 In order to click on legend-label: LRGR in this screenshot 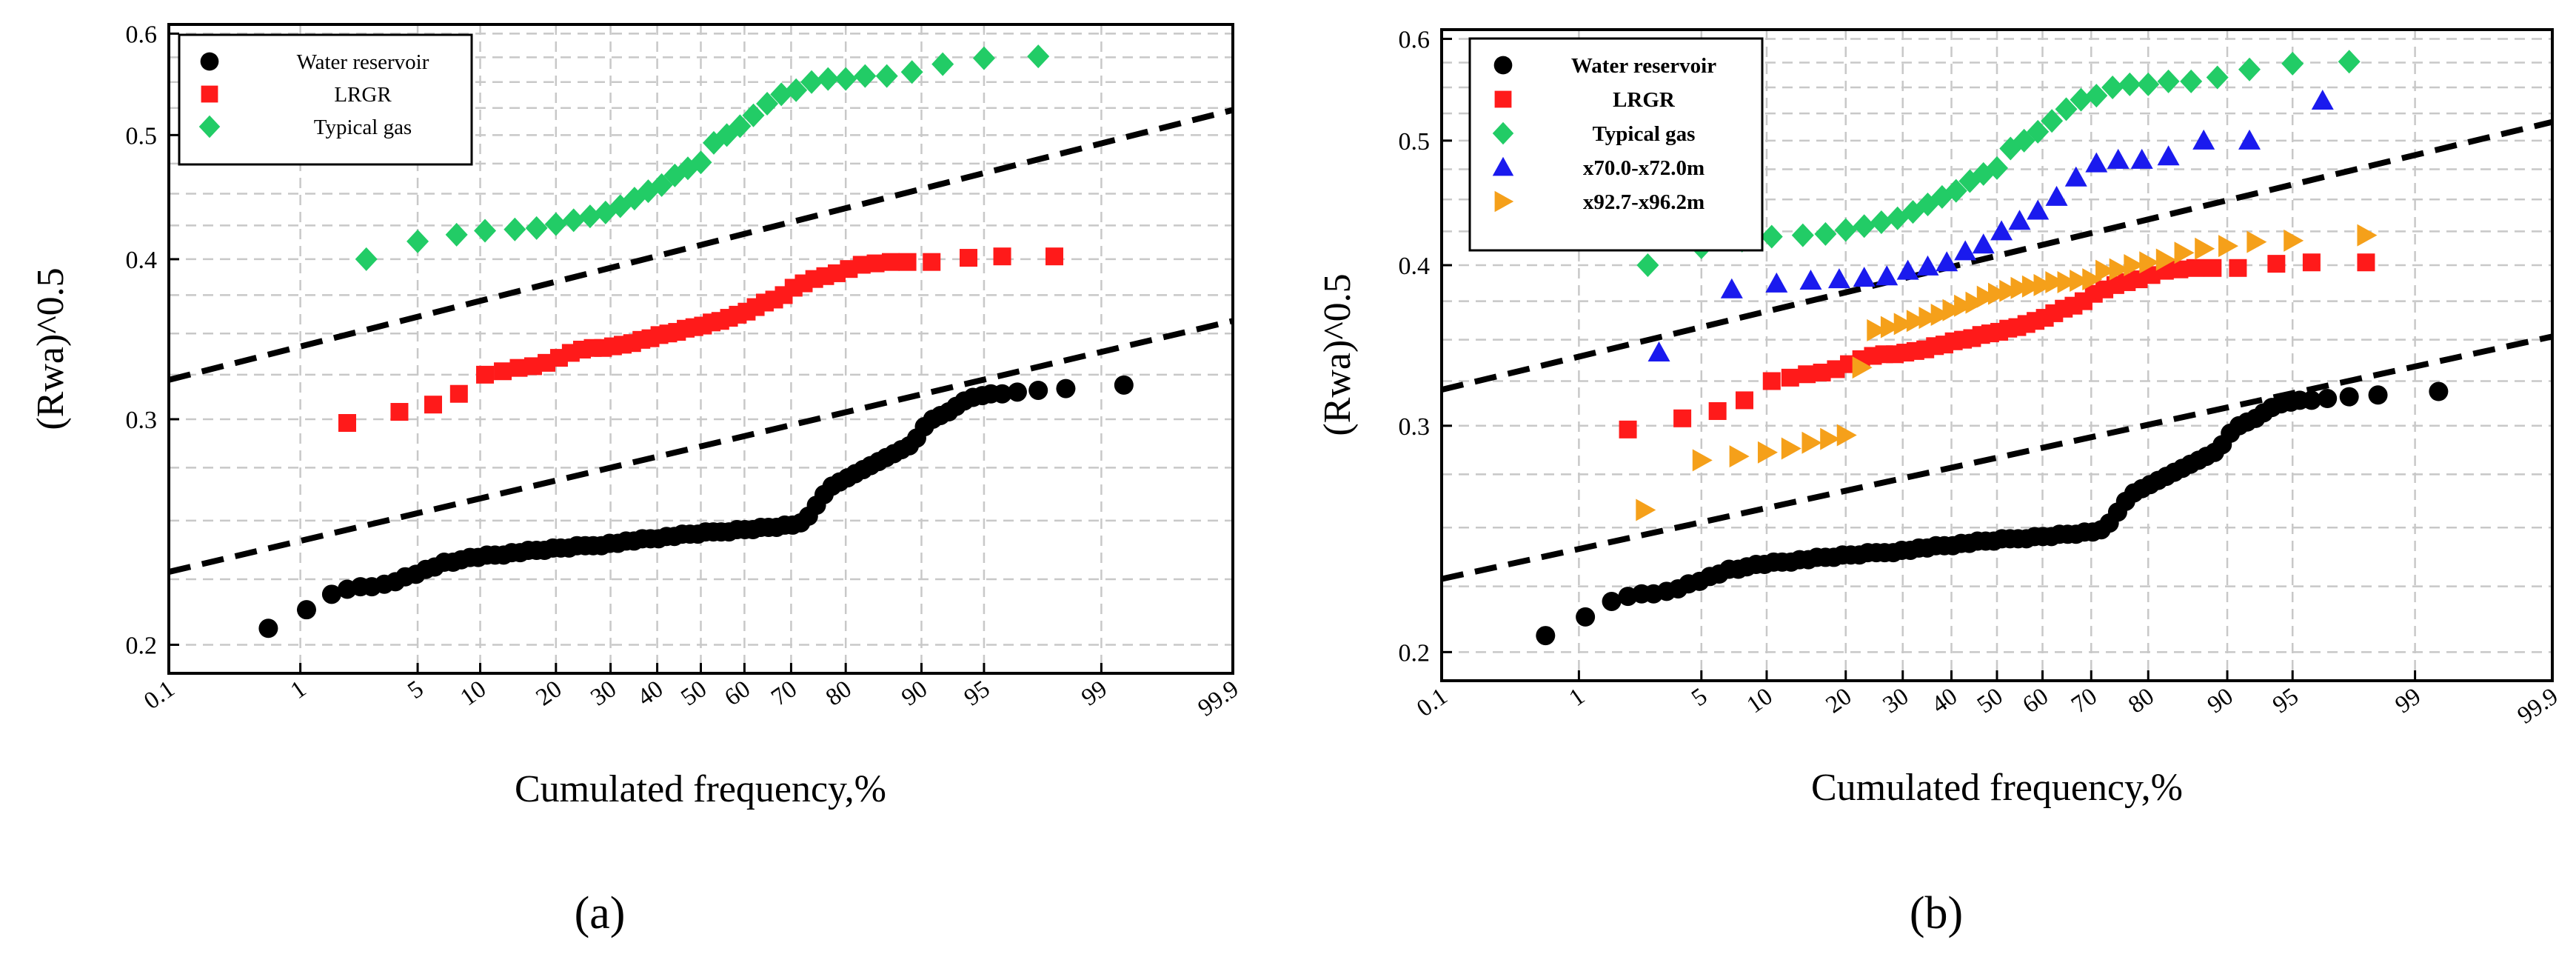, I will do `click(1644, 100)`.